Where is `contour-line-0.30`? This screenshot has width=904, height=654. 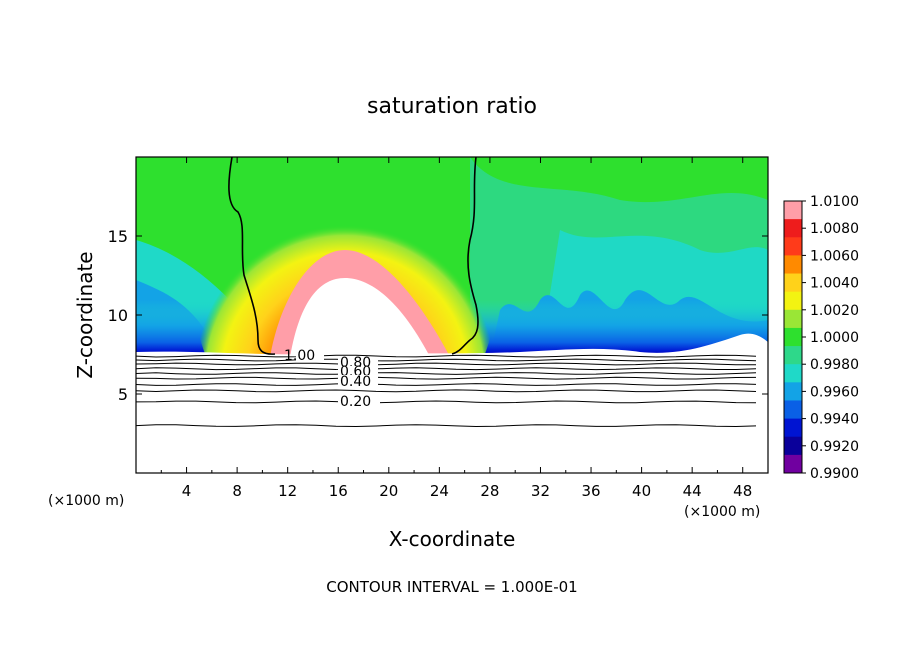 contour-line-0.30 is located at coordinates (446, 391).